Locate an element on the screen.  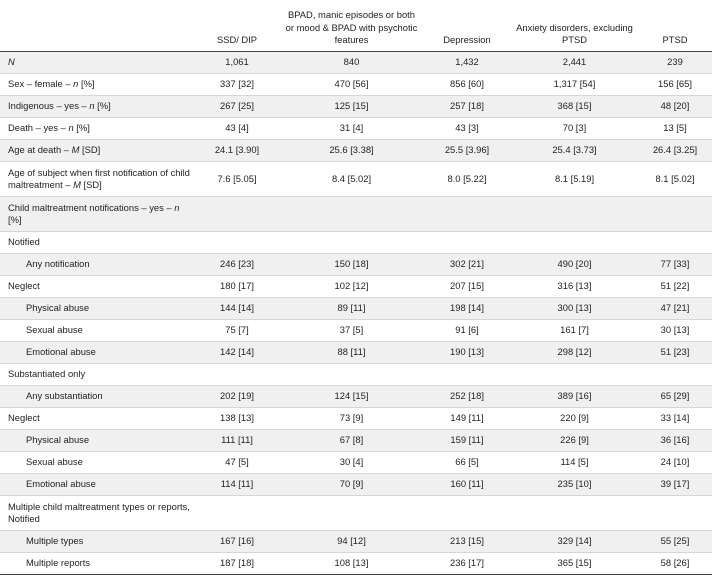
cell-value: 8.0 [5.22] is located at coordinates (467, 179).